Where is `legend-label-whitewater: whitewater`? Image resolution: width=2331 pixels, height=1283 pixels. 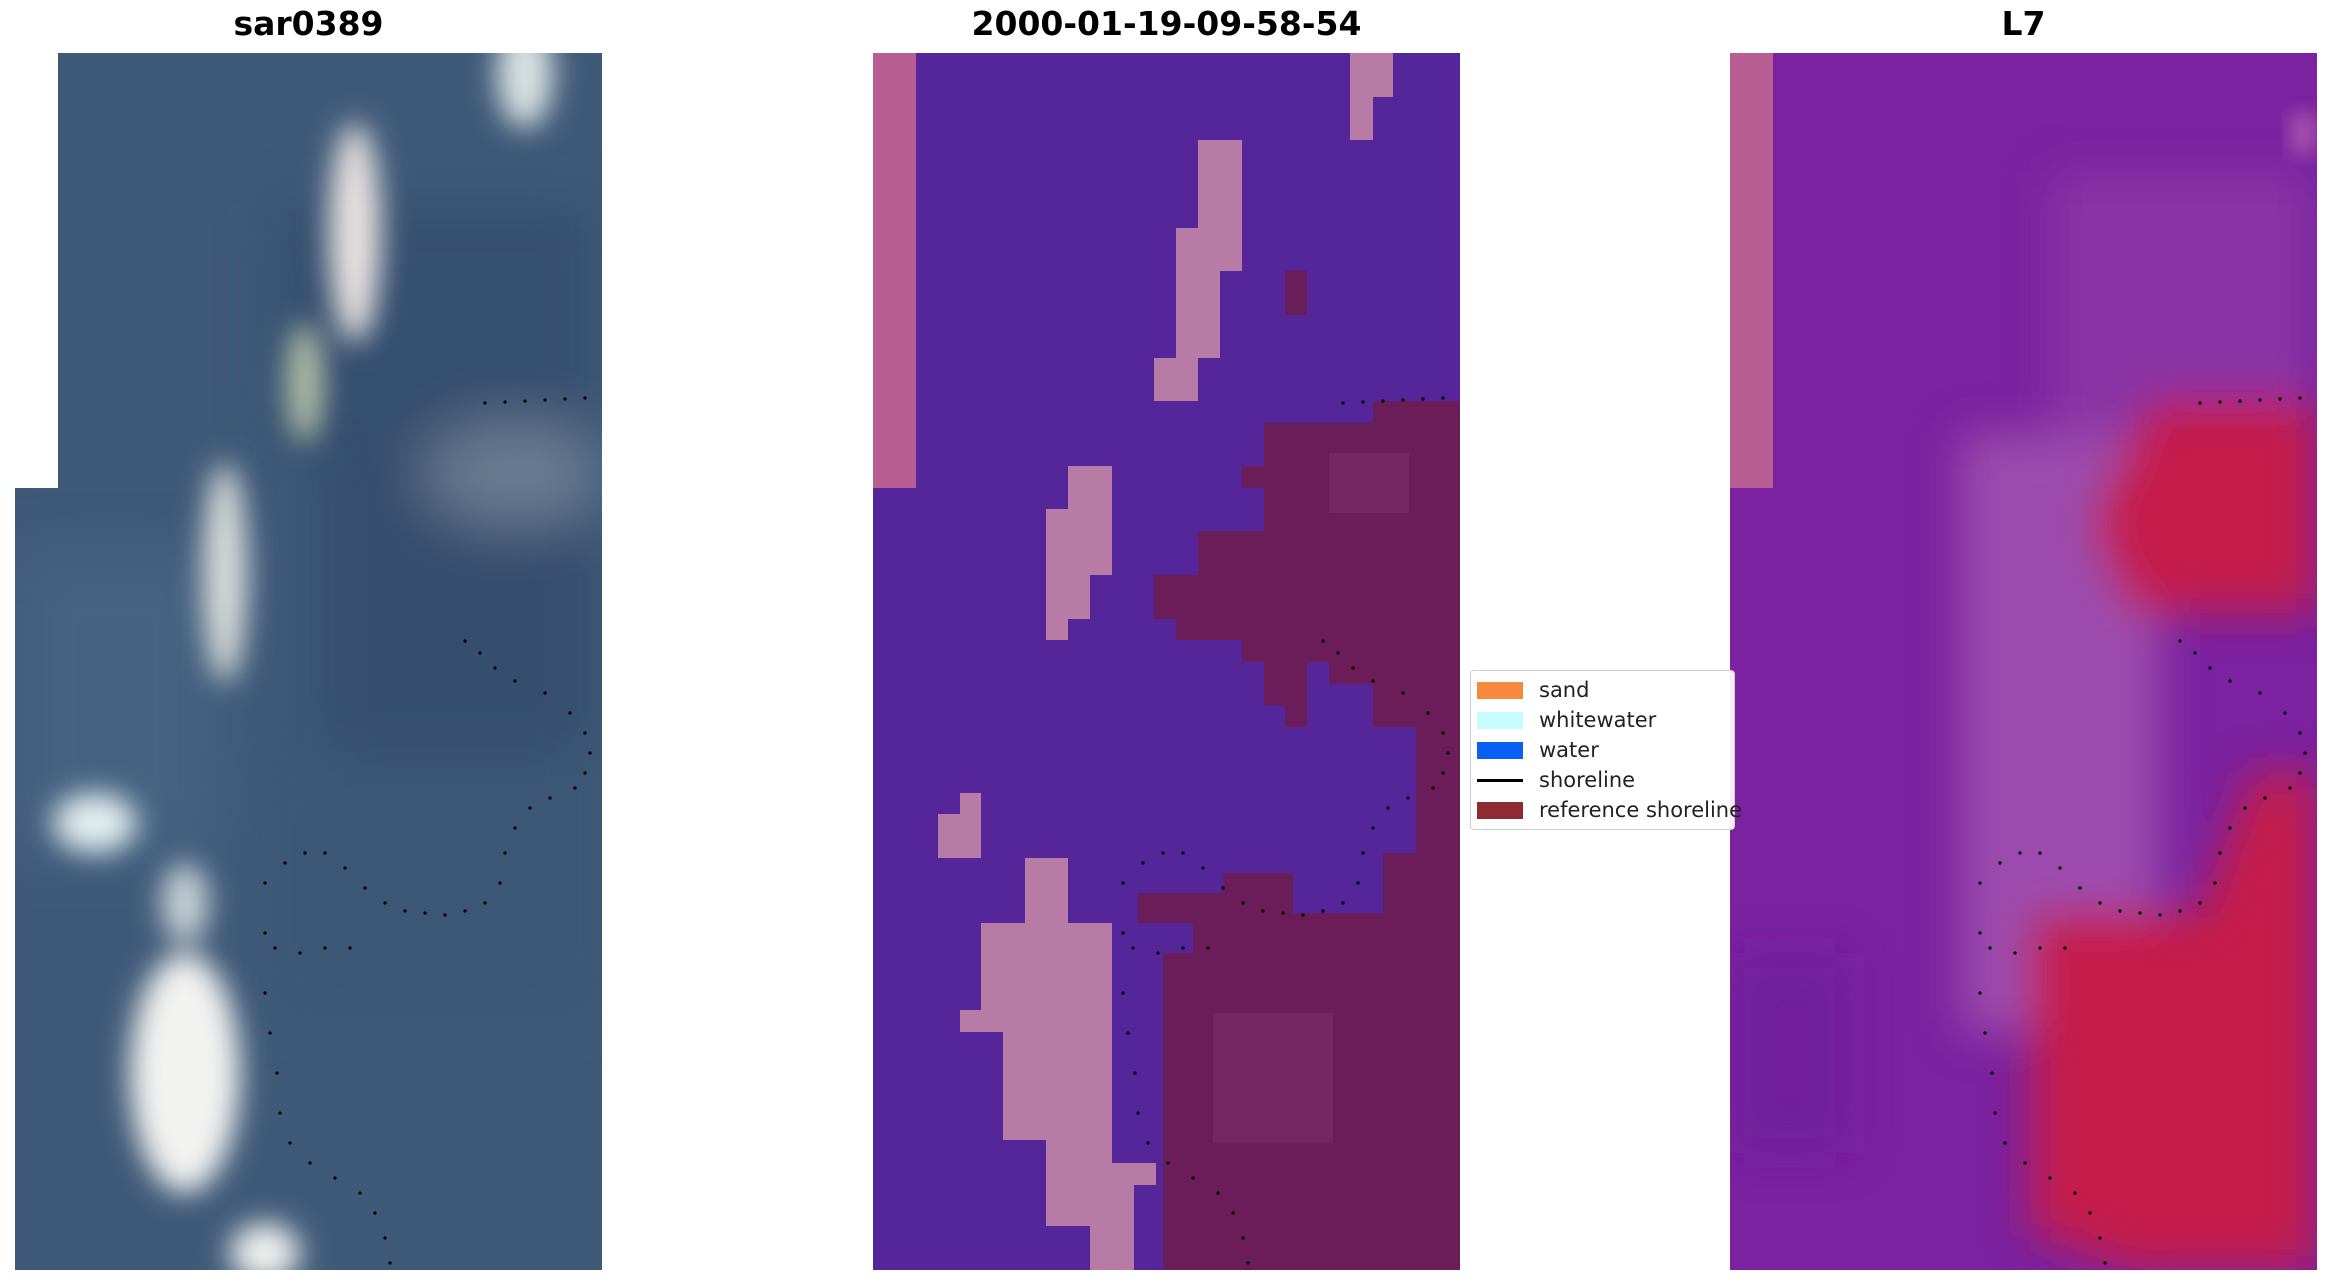
legend-label-whitewater: whitewater is located at coordinates (1598, 720).